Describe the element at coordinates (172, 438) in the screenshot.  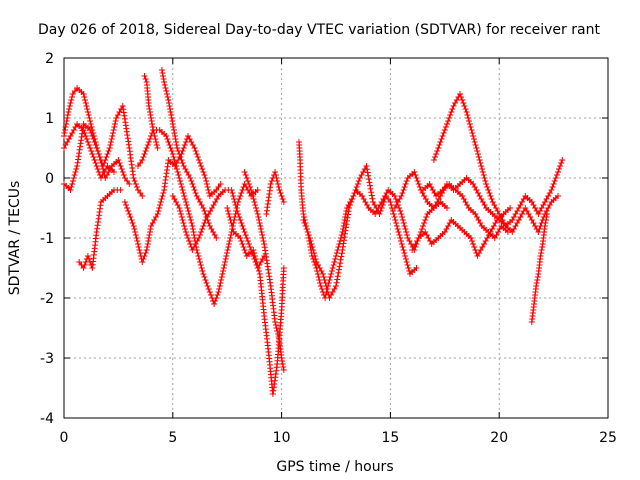
I see `x-tick-label: 5` at that location.